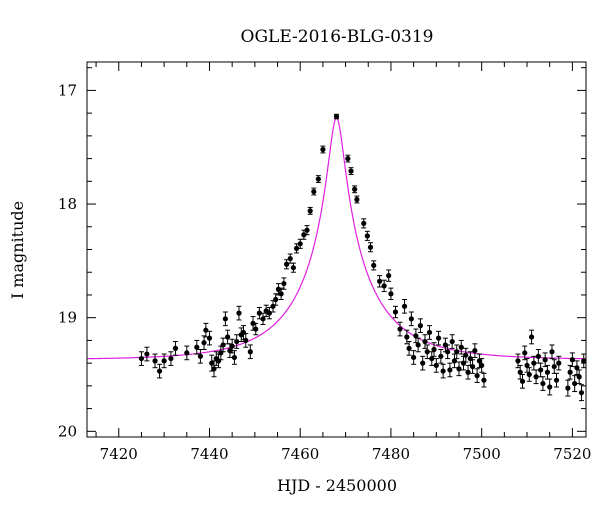  I want to click on x-tick-label: 7480, so click(391, 454).